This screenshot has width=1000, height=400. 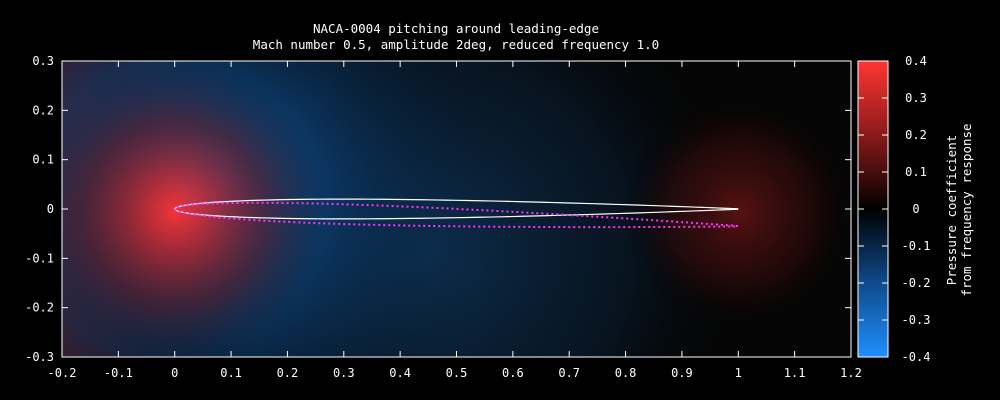 I want to click on x-tick-label: 1.1, so click(x=795, y=373).